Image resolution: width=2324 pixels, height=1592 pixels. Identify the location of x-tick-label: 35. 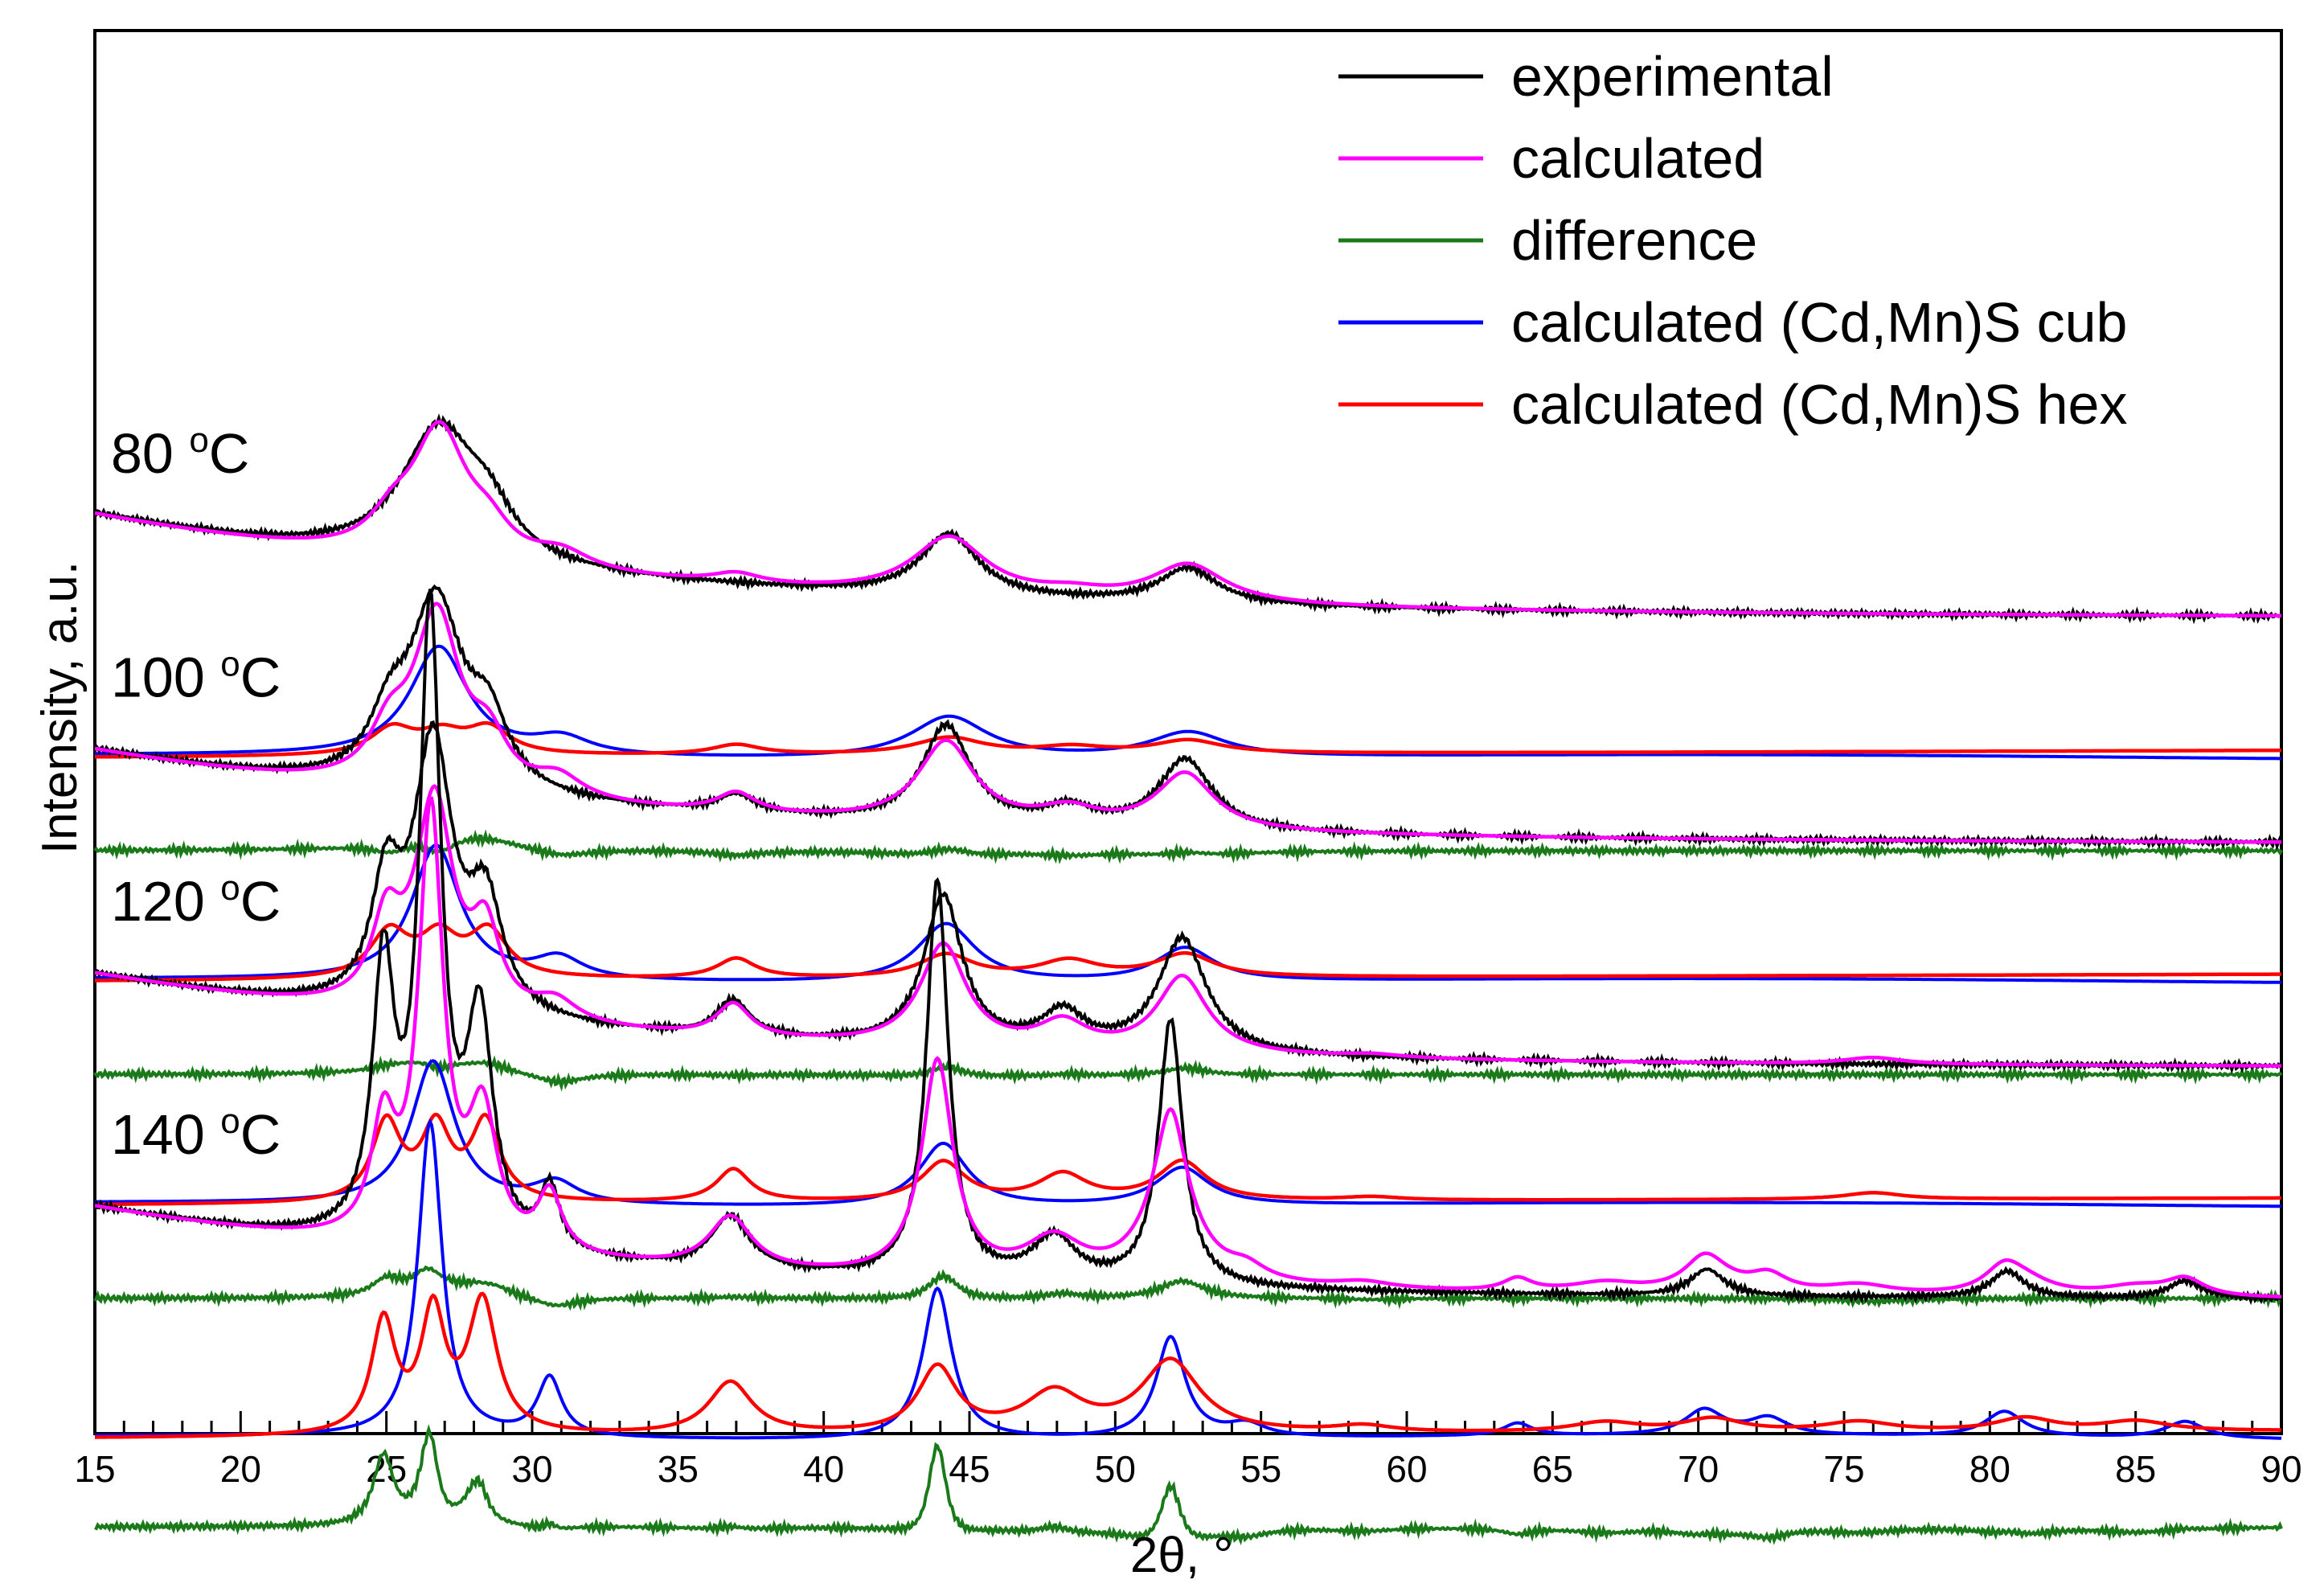
(678, 1469).